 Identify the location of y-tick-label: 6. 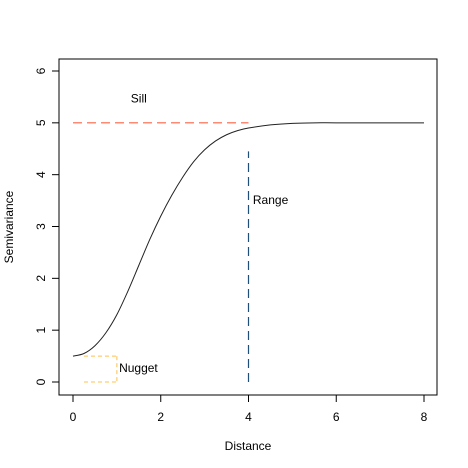
(41, 70).